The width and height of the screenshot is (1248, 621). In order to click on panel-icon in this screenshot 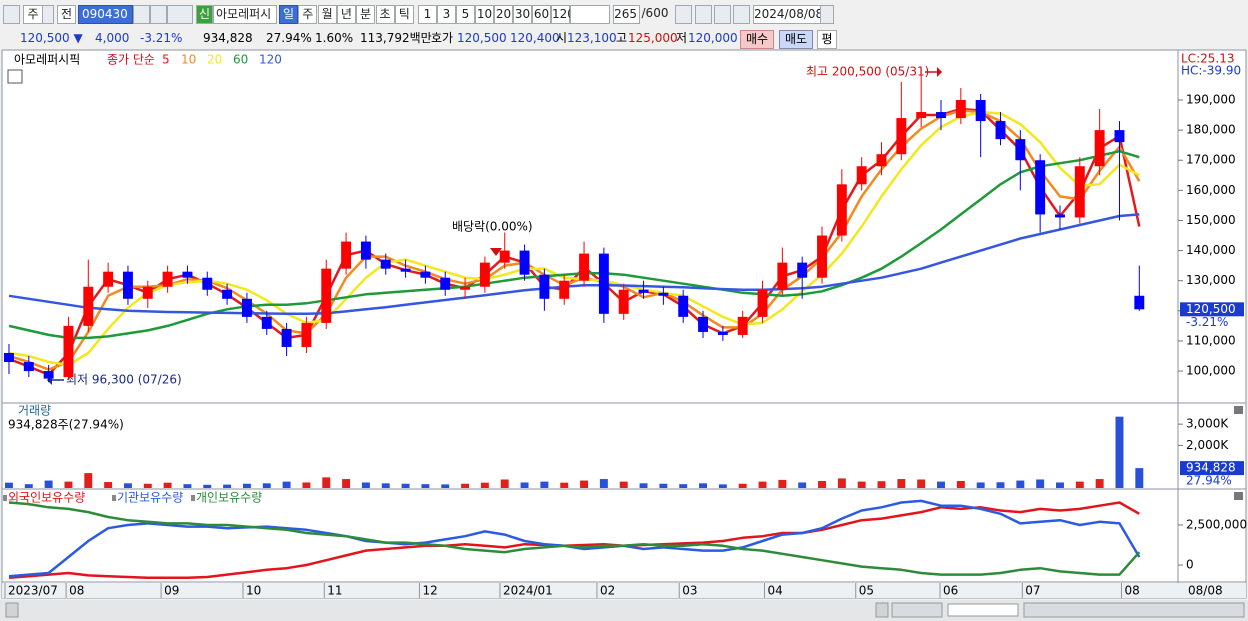, I will do `click(15, 76)`.